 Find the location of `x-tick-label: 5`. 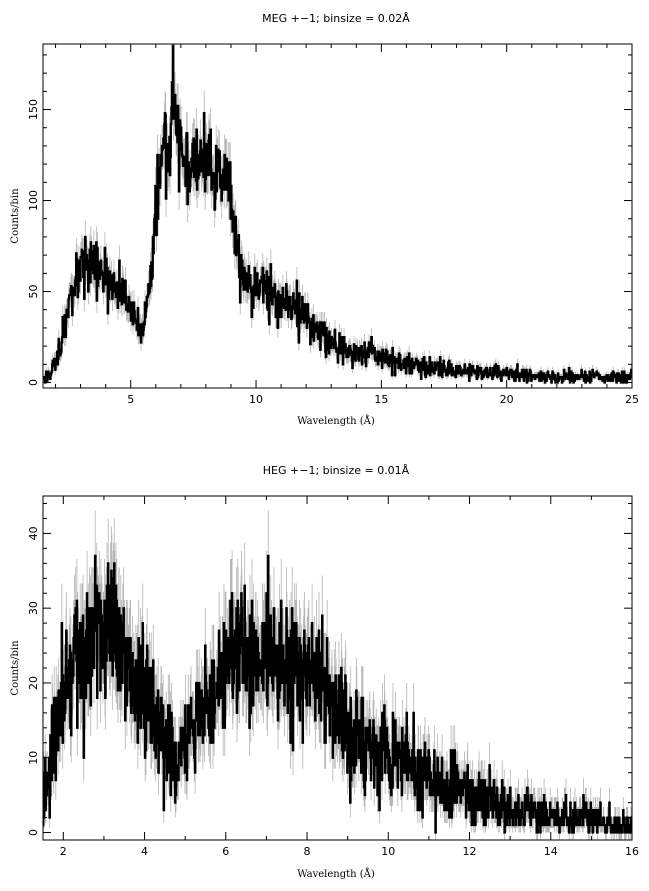

x-tick-label: 5 is located at coordinates (130, 399).